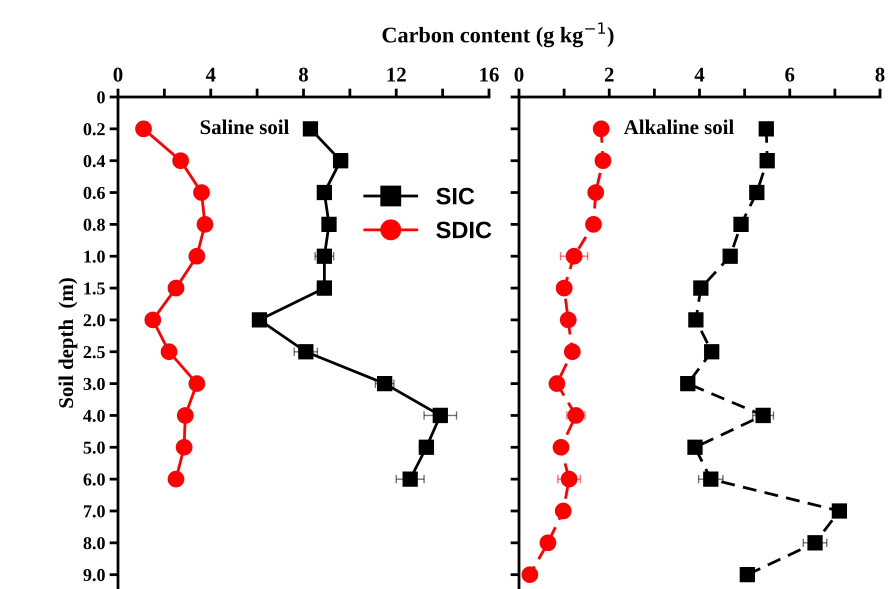 This screenshot has height=589, width=889. I want to click on y-tick-label: 7.0, so click(94, 511).